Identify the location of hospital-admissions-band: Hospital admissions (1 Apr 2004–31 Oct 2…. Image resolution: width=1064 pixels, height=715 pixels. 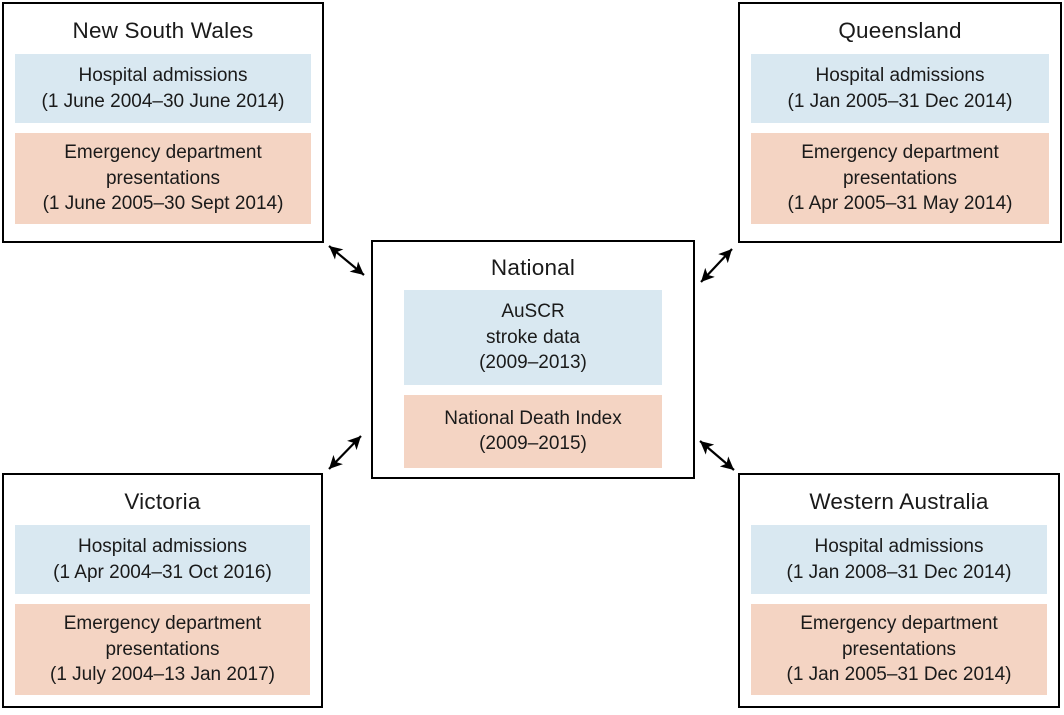
(162, 559).